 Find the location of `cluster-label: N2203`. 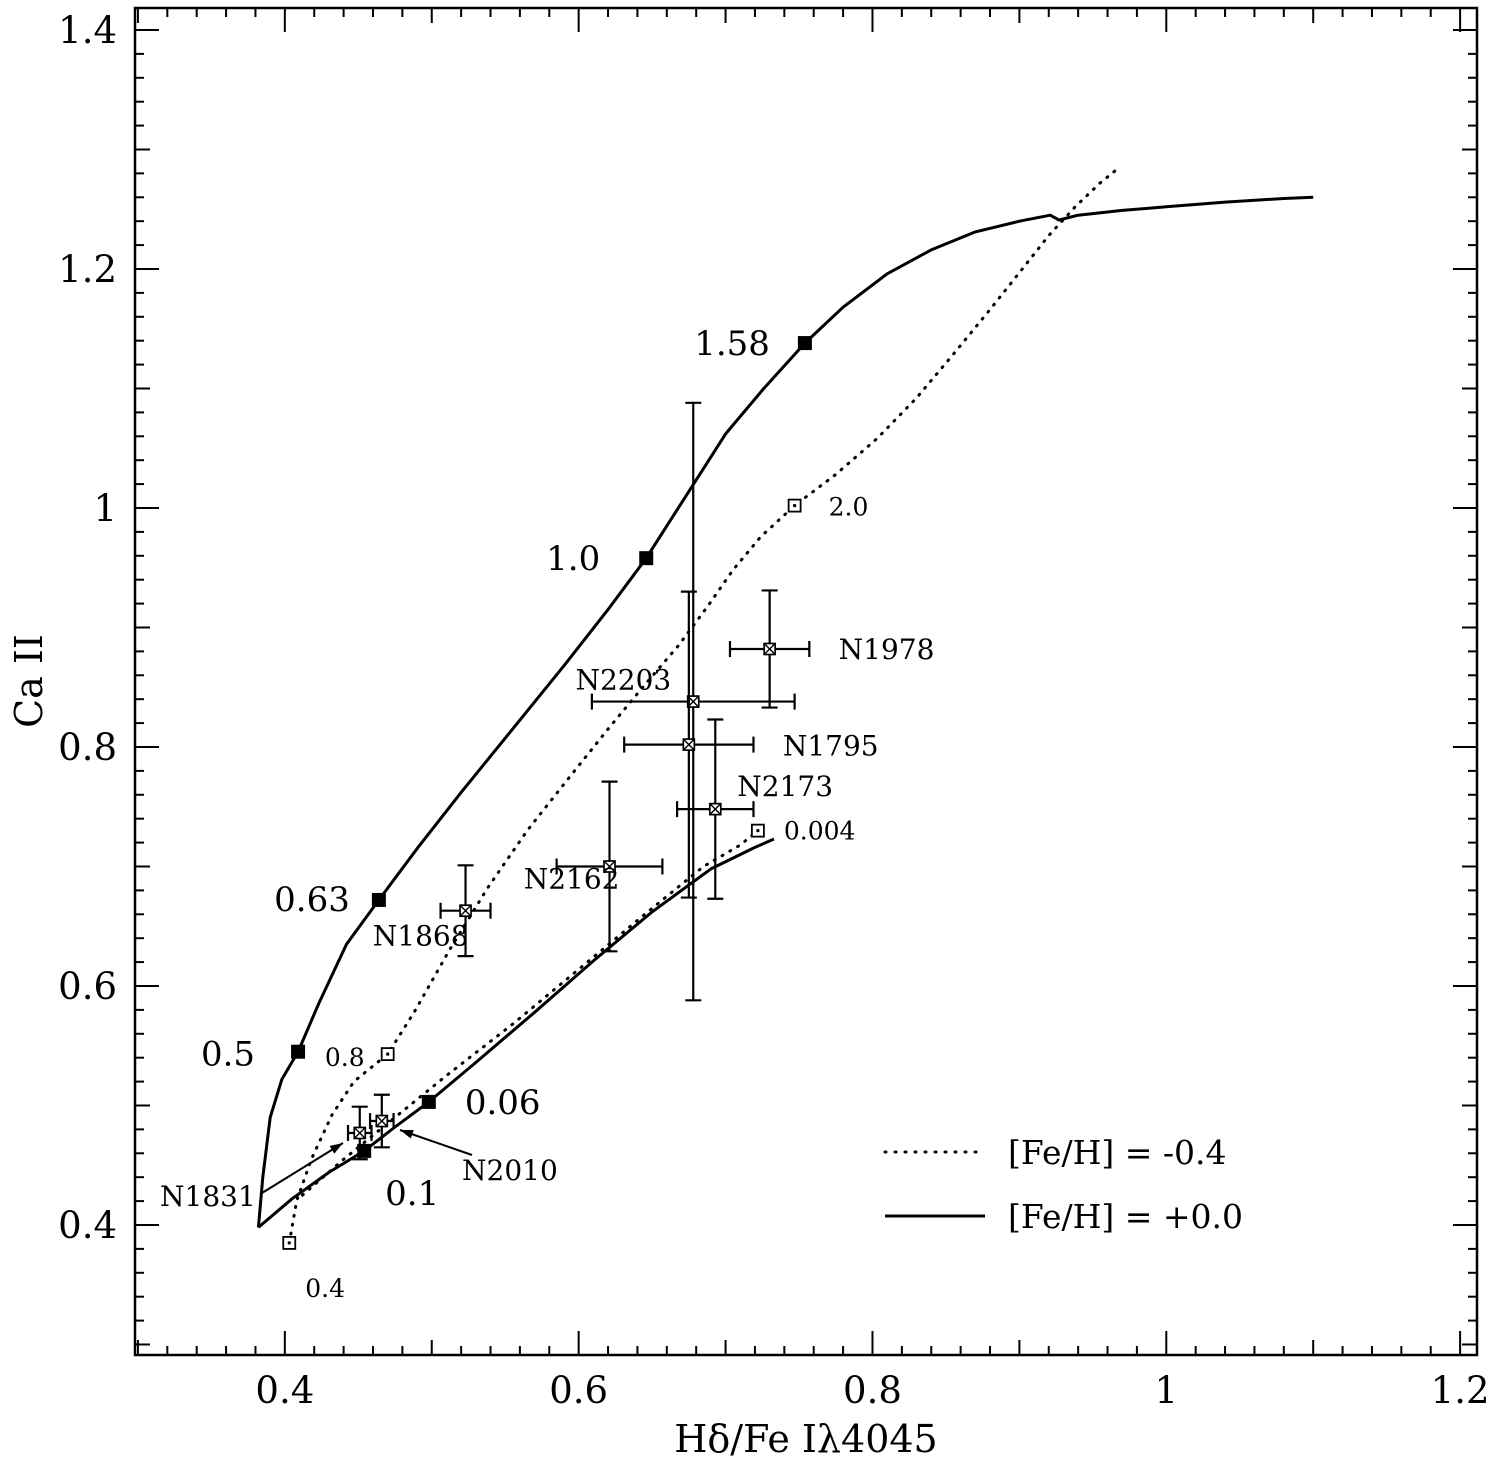

cluster-label: N2203 is located at coordinates (623, 680).